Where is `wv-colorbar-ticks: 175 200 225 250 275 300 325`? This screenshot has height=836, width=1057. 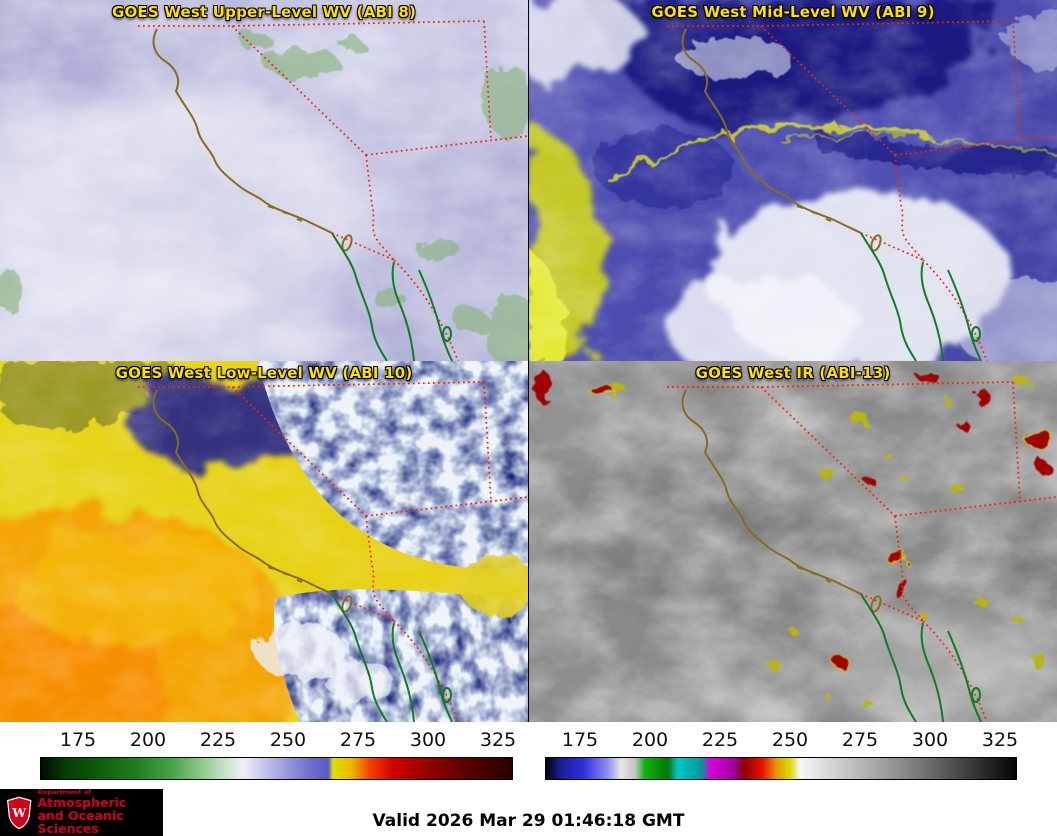
wv-colorbar-ticks: 175 200 225 250 275 300 325 is located at coordinates (278, 741).